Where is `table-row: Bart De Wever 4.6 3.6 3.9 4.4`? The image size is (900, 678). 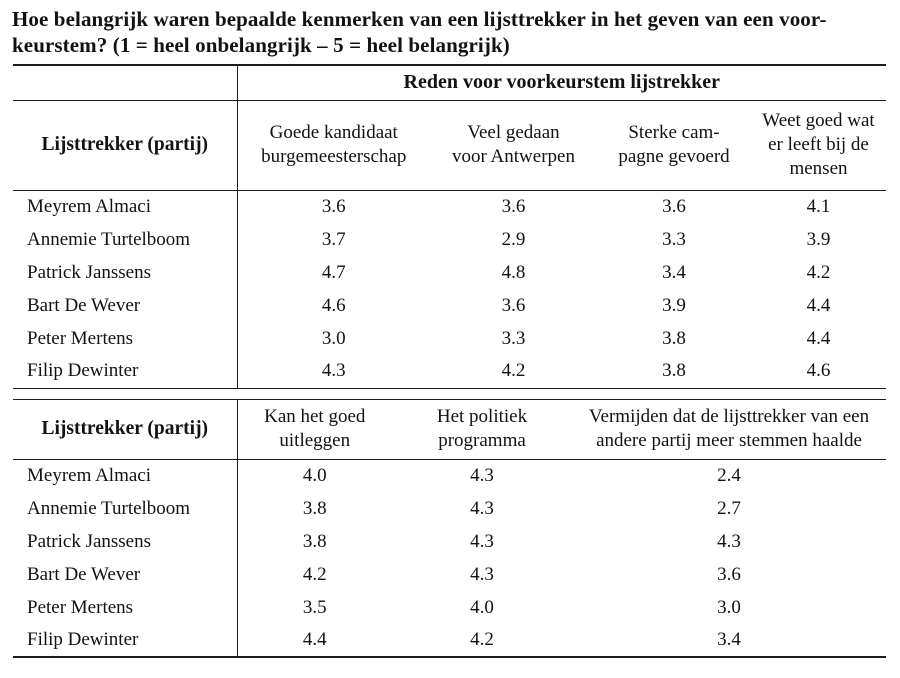 table-row: Bart De Wever 4.6 3.6 3.9 4.4 is located at coordinates (449, 305).